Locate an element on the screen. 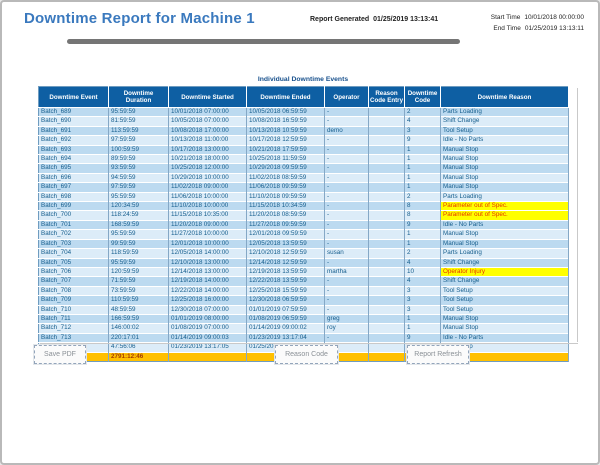 Image resolution: width=600 pixels, height=465 pixels. cell-duration: 146:00:02 is located at coordinates (138, 328).